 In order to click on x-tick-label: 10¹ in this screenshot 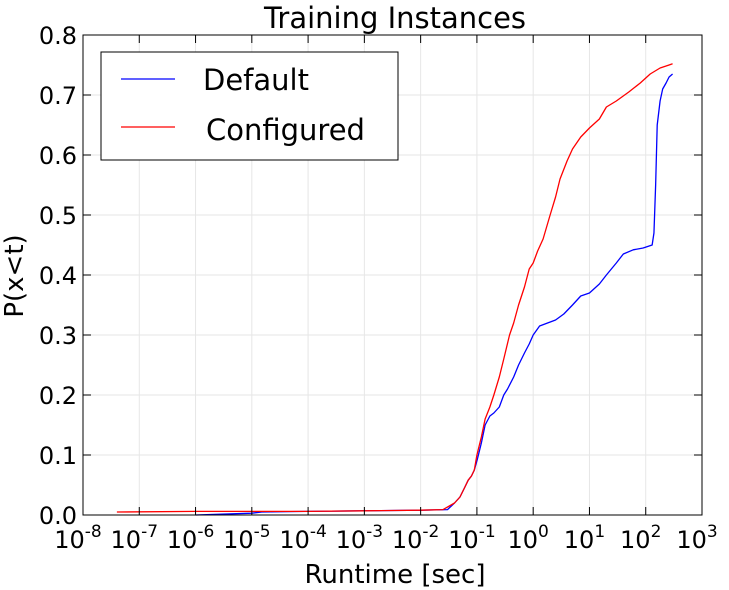, I will do `click(584, 538)`.